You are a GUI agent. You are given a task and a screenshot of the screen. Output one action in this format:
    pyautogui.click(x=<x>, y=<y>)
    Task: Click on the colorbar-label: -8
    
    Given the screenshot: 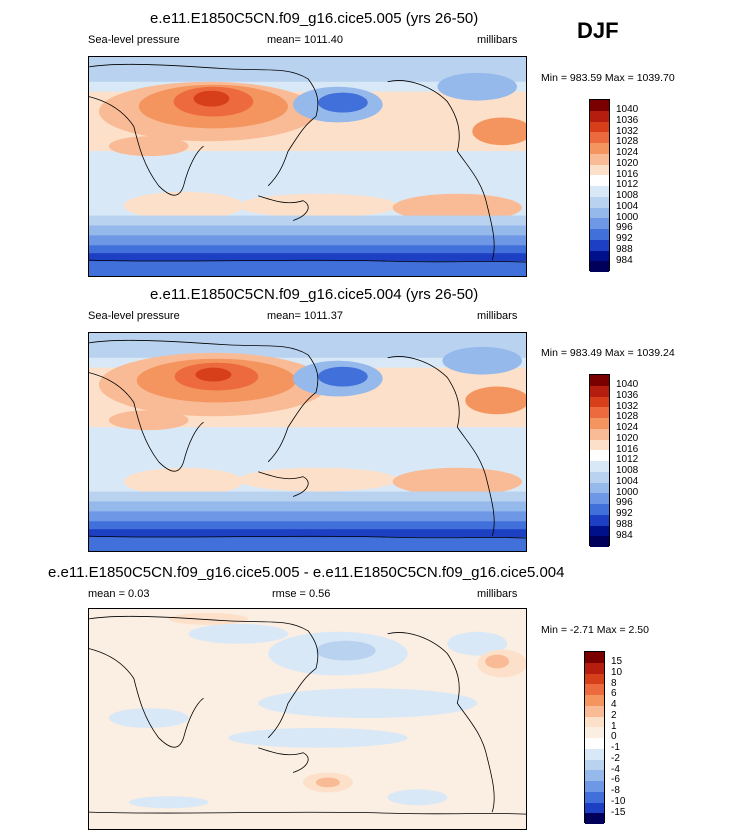 What is the action you would take?
    pyautogui.click(x=615, y=790)
    